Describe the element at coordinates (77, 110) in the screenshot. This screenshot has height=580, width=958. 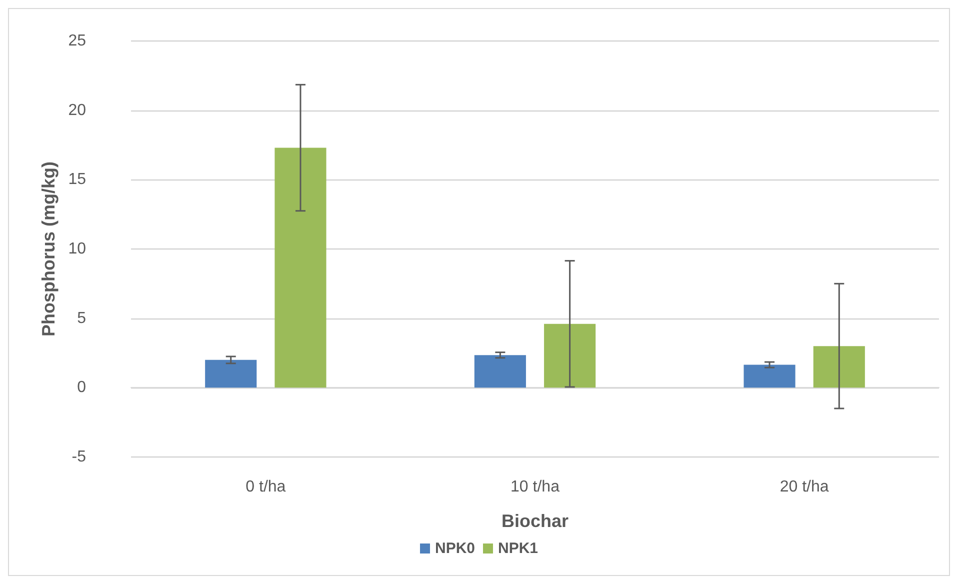
I see `y-tick-label: 20` at that location.